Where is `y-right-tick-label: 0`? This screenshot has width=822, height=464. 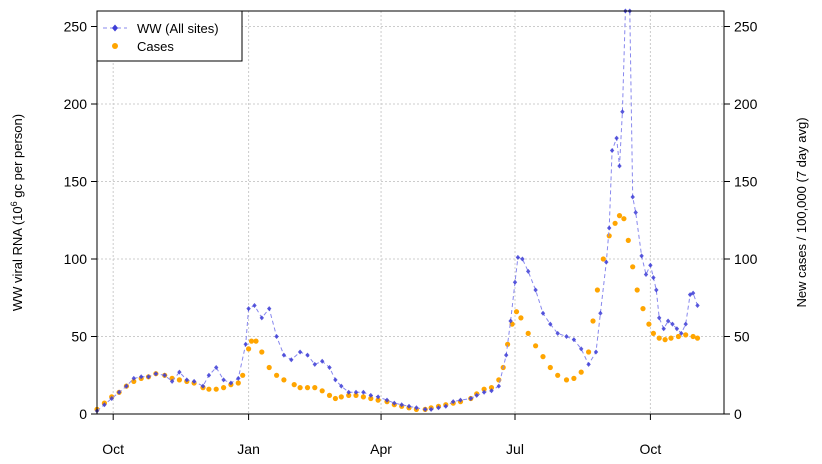
y-right-tick-label: 0 is located at coordinates (738, 414).